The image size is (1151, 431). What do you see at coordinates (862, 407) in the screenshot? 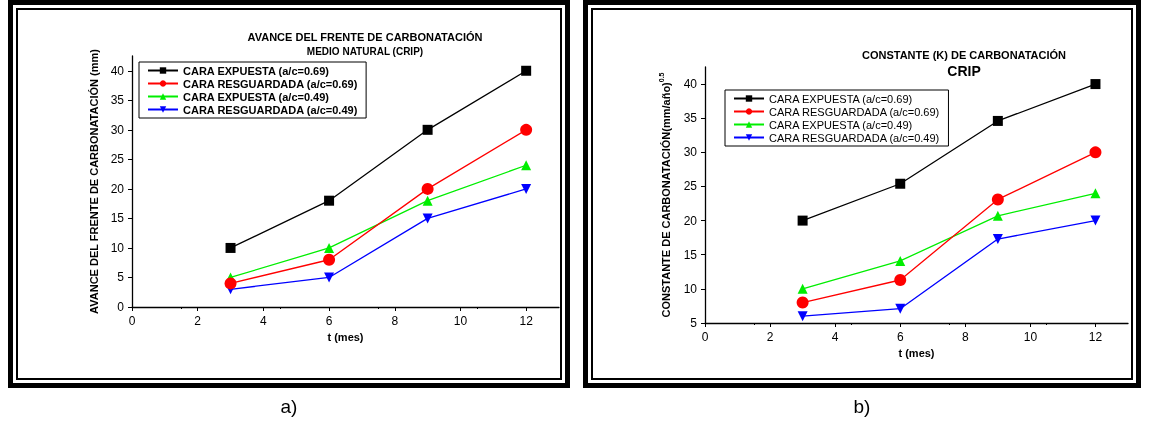
I see `text: b)` at bounding box center [862, 407].